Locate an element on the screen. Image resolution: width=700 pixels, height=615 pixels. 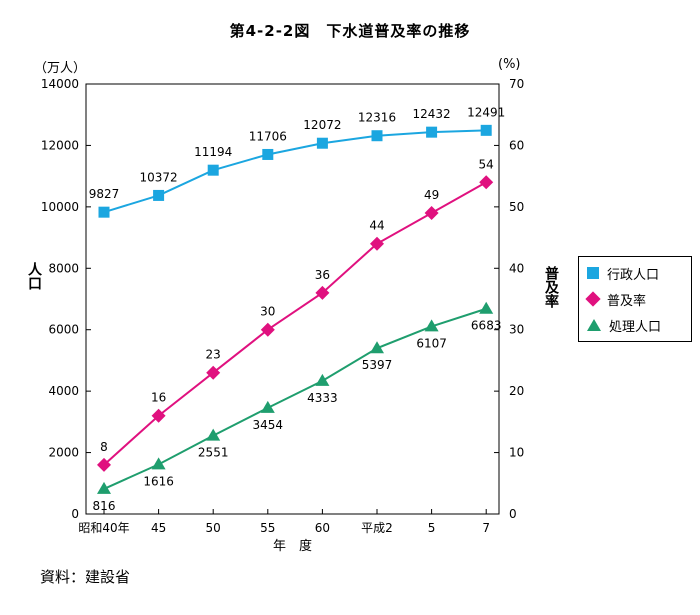
left-tick-label: 10000 is located at coordinates (60, 207).